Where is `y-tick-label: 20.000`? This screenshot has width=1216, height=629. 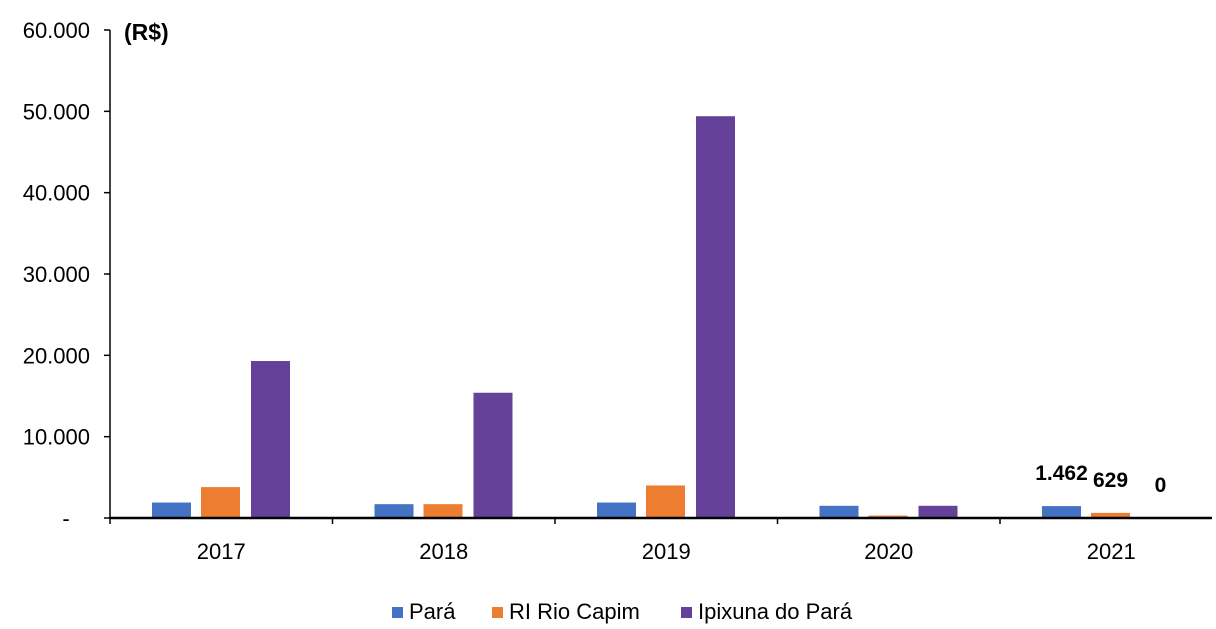
y-tick-label: 20.000 is located at coordinates (56, 355).